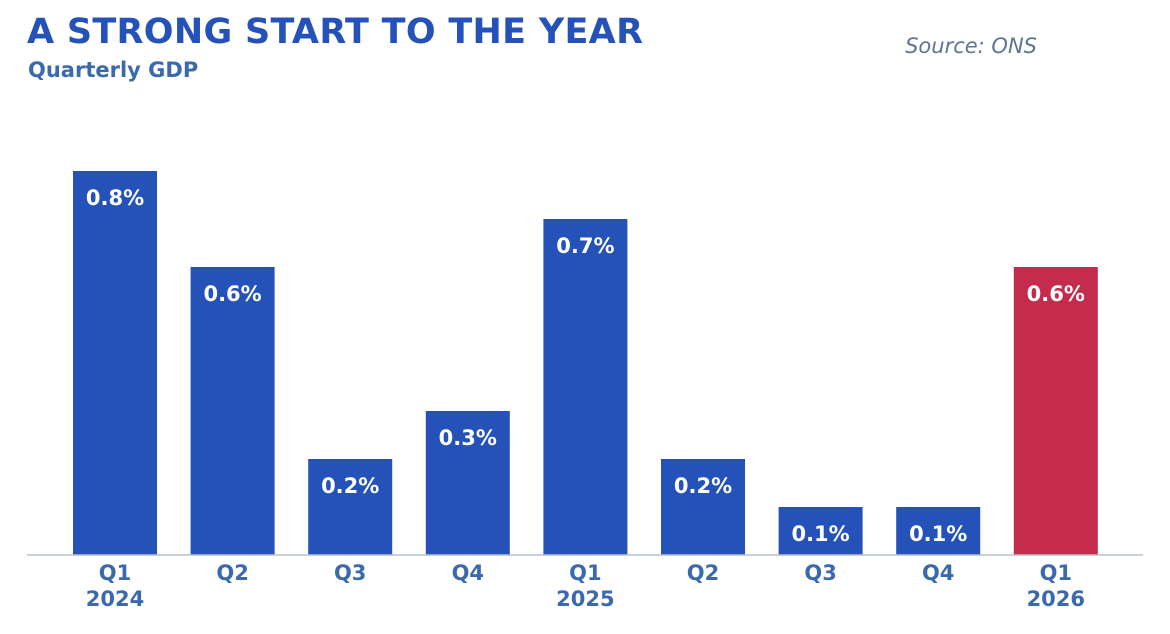 Image resolution: width=1170 pixels, height=634 pixels. Describe the element at coordinates (585, 246) in the screenshot. I see `data-label-5: 0.7%` at that location.